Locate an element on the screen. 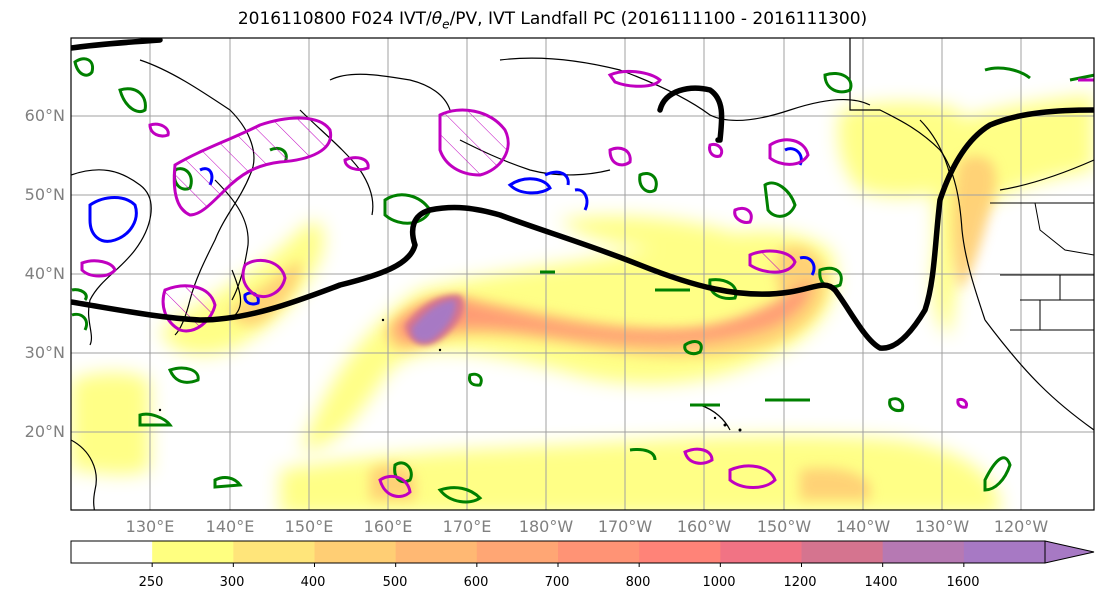 This screenshot has width=1105, height=603. colorbar-tick-1400: 1400 is located at coordinates (881, 582).